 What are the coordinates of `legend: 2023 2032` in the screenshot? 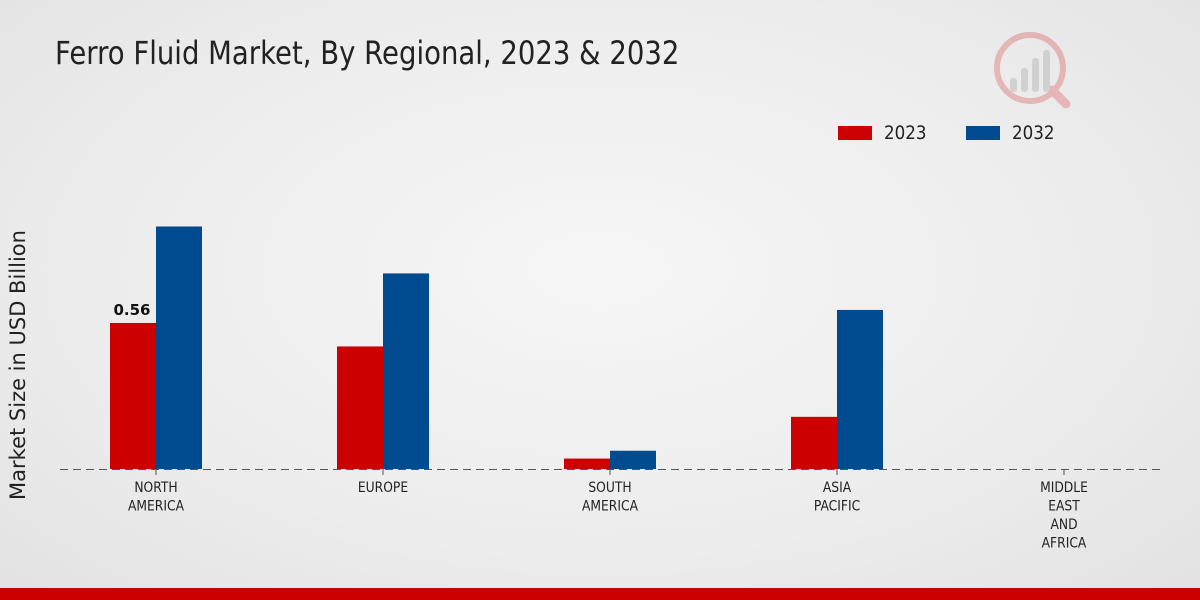 It's located at (949, 133).